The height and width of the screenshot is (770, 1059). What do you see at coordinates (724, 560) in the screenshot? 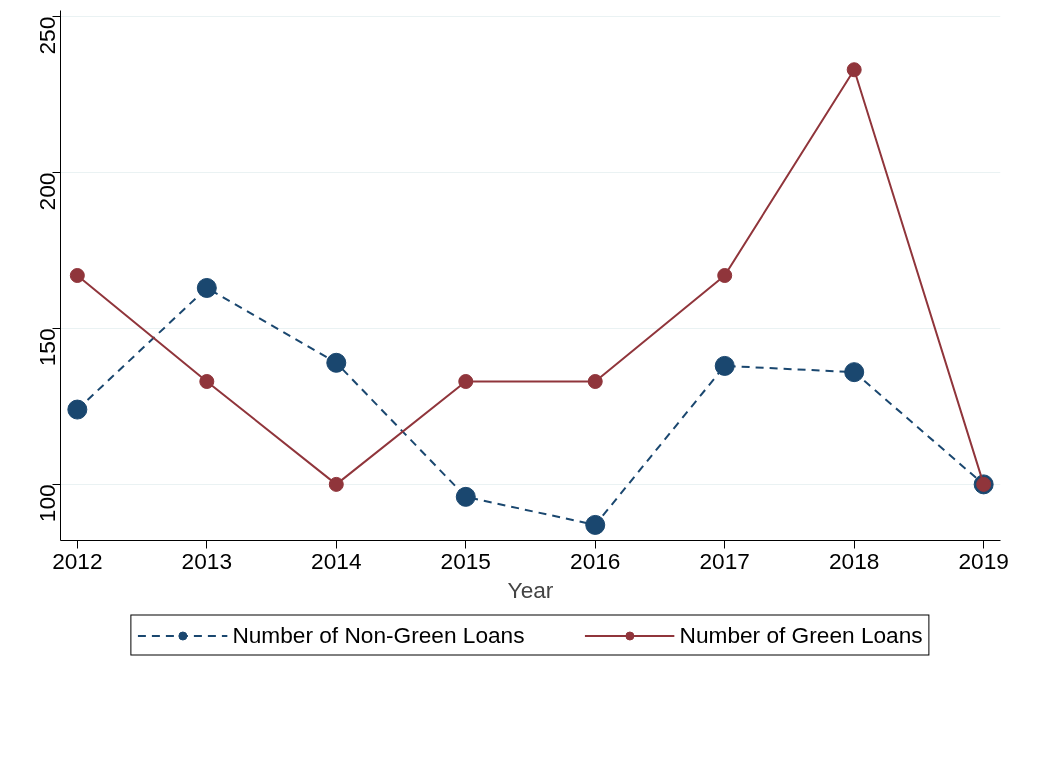
I see `x-tick-label: 2017` at bounding box center [724, 560].